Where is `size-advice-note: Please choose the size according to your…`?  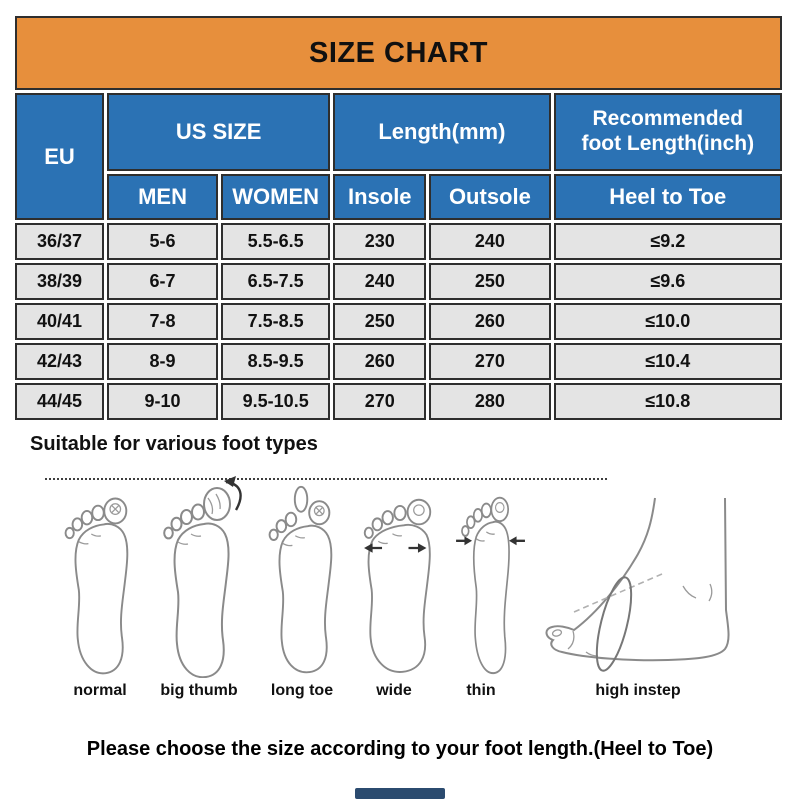 size-advice-note: Please choose the size according to your… is located at coordinates (400, 749).